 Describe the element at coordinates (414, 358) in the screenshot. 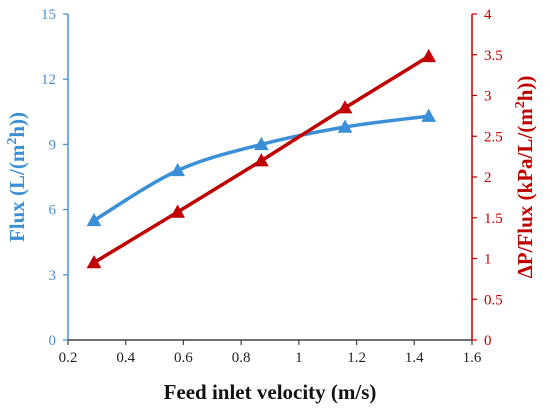

I see `x-tick-label: 1.4` at that location.